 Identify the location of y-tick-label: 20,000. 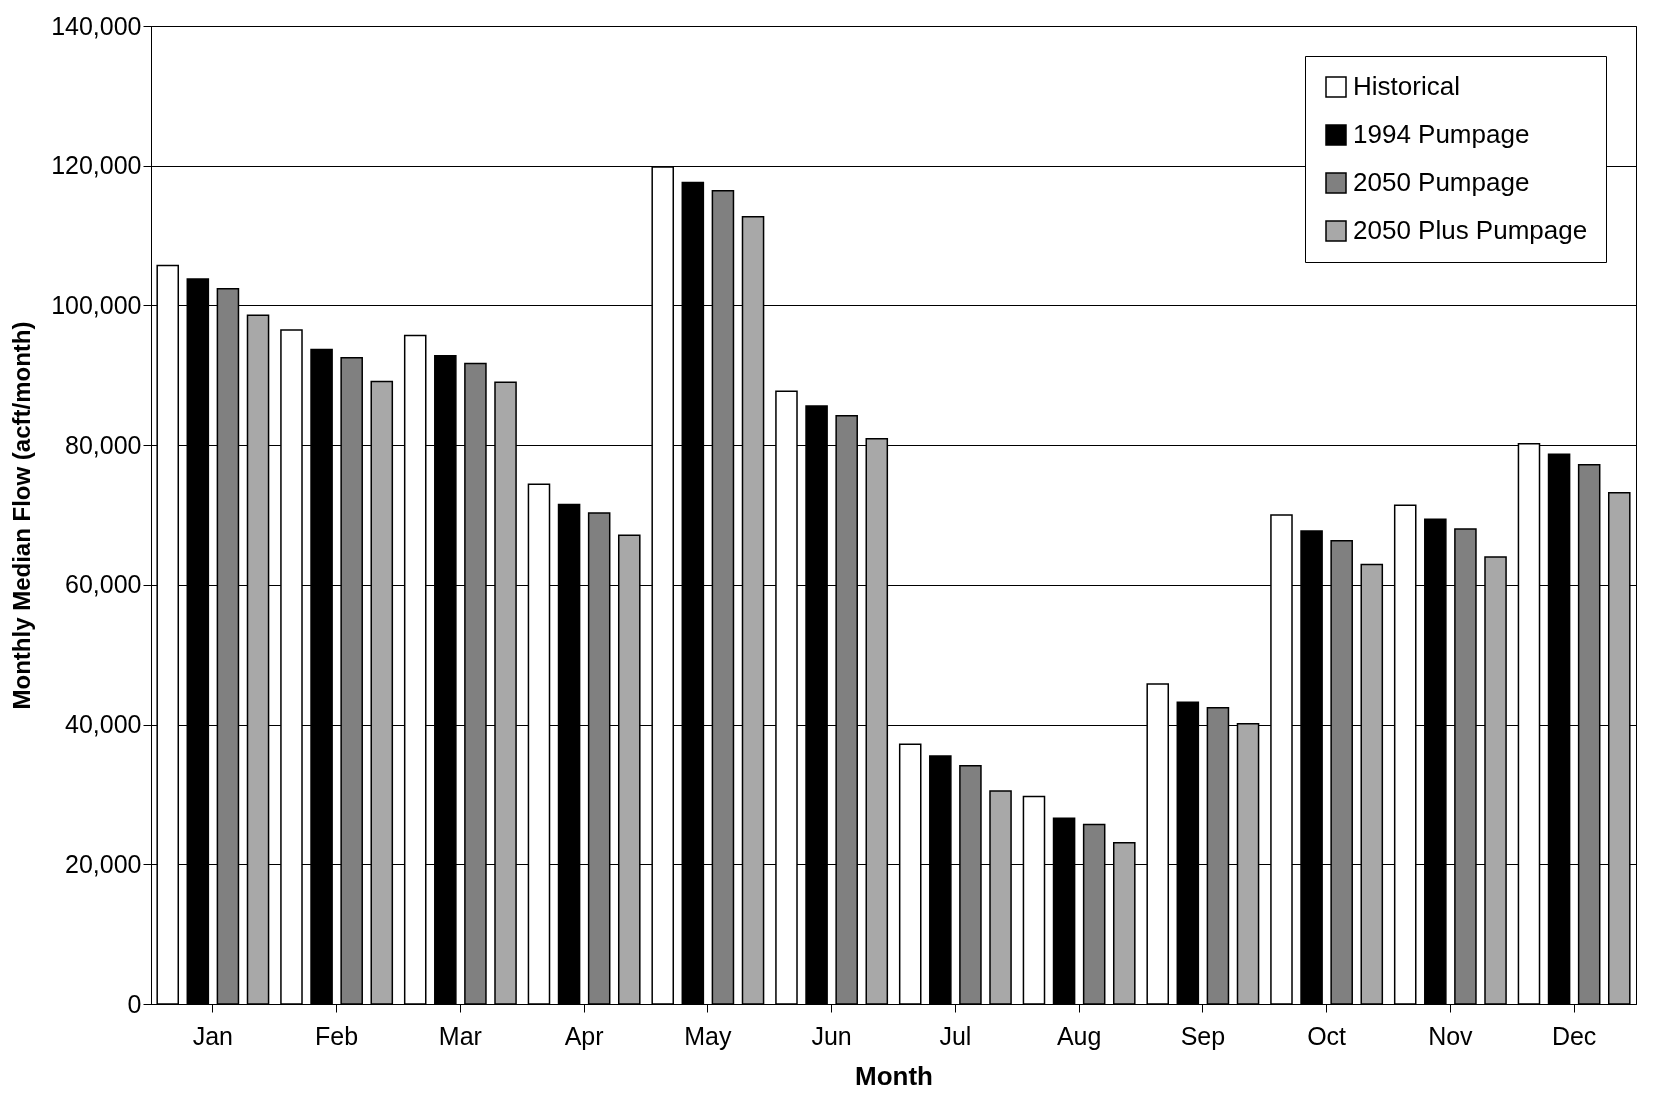
(103, 863).